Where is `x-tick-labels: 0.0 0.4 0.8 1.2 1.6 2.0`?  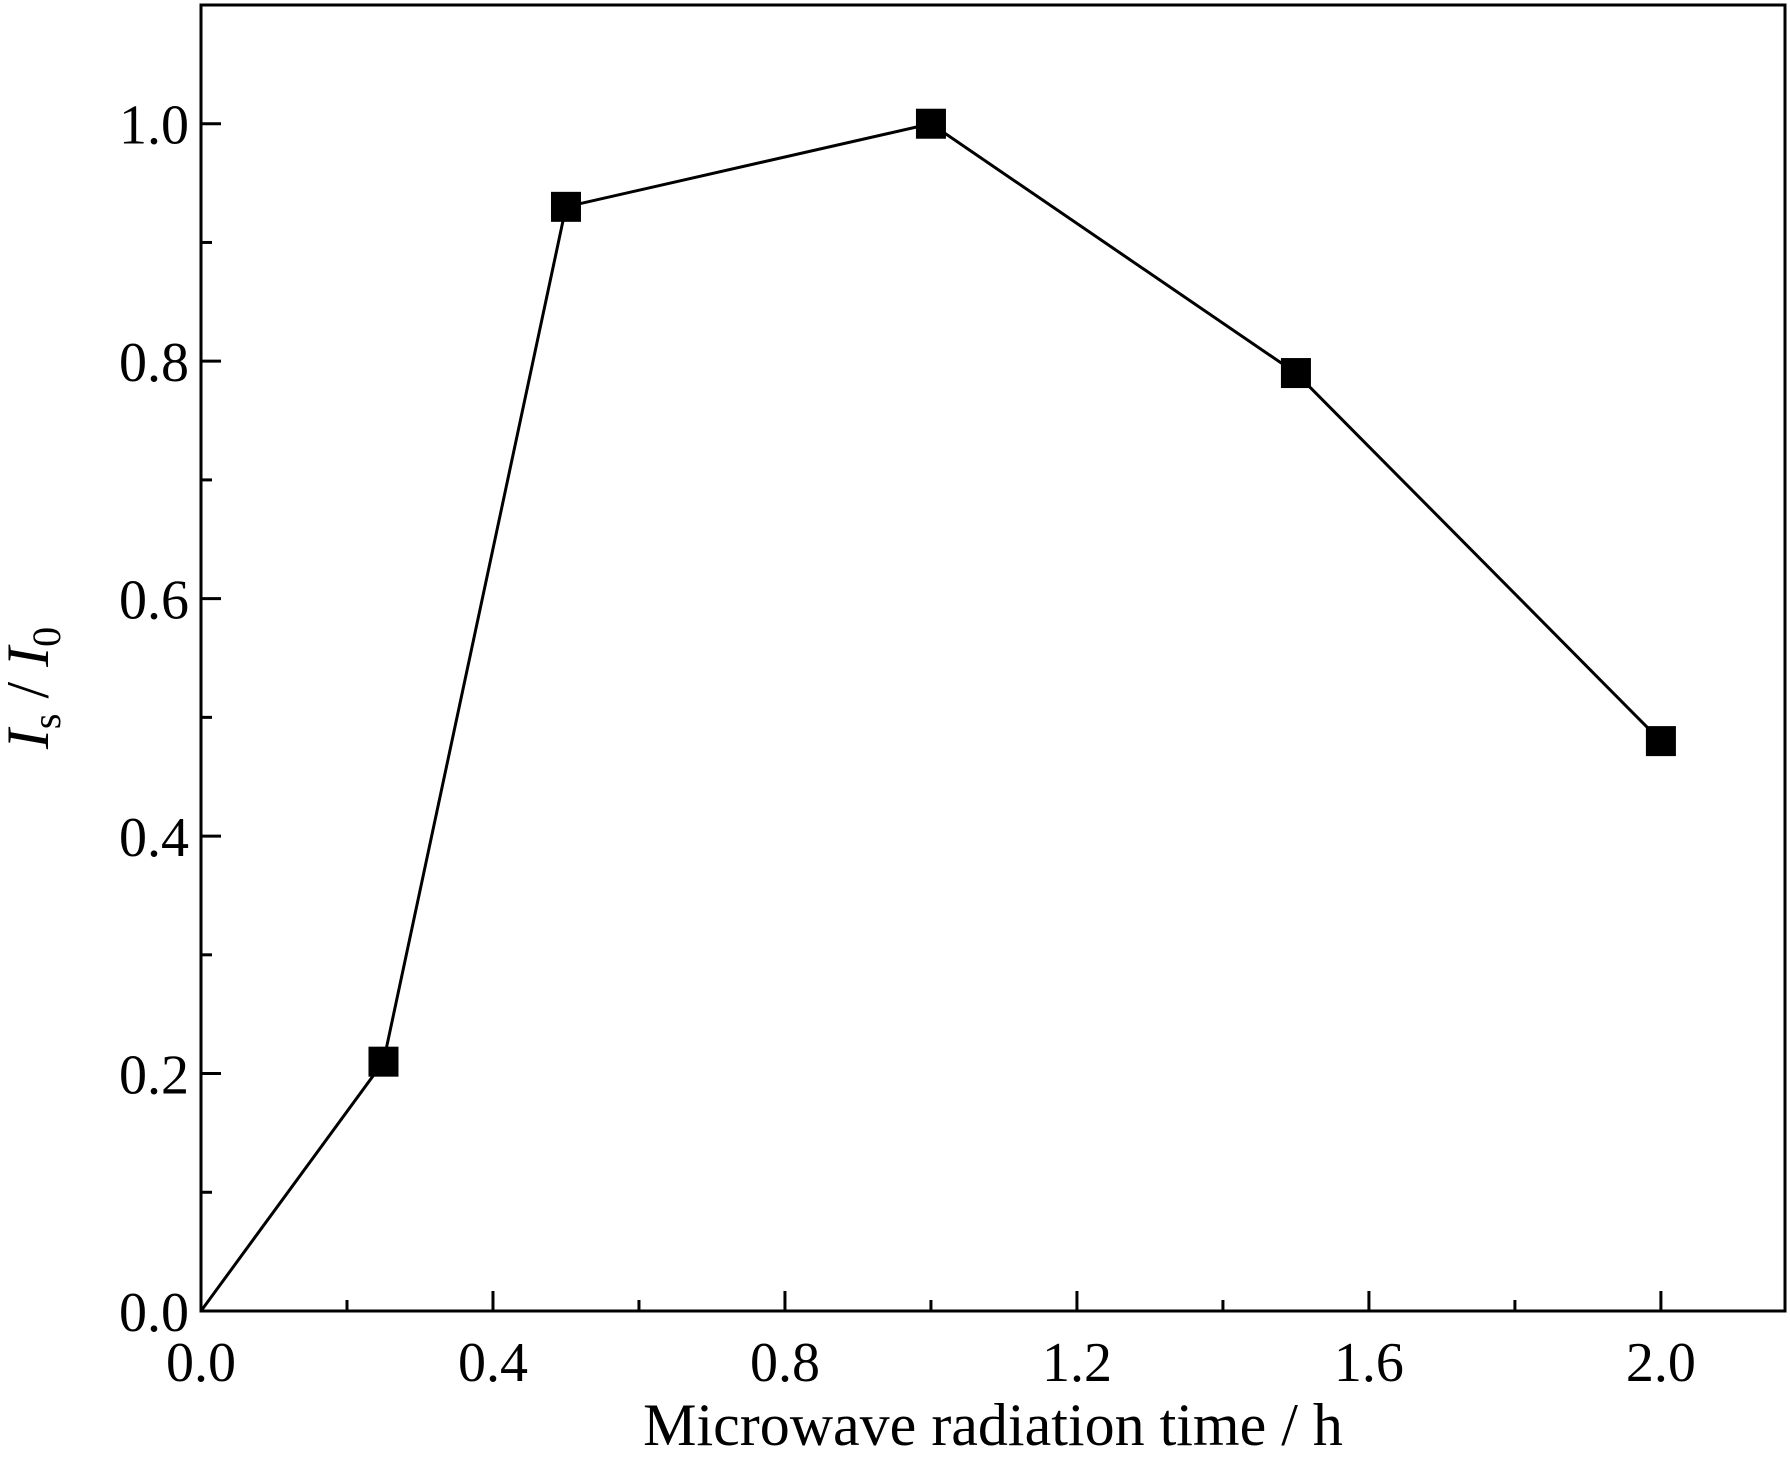 x-tick-labels: 0.0 0.4 0.8 1.2 1.6 2.0 is located at coordinates (931, 1363).